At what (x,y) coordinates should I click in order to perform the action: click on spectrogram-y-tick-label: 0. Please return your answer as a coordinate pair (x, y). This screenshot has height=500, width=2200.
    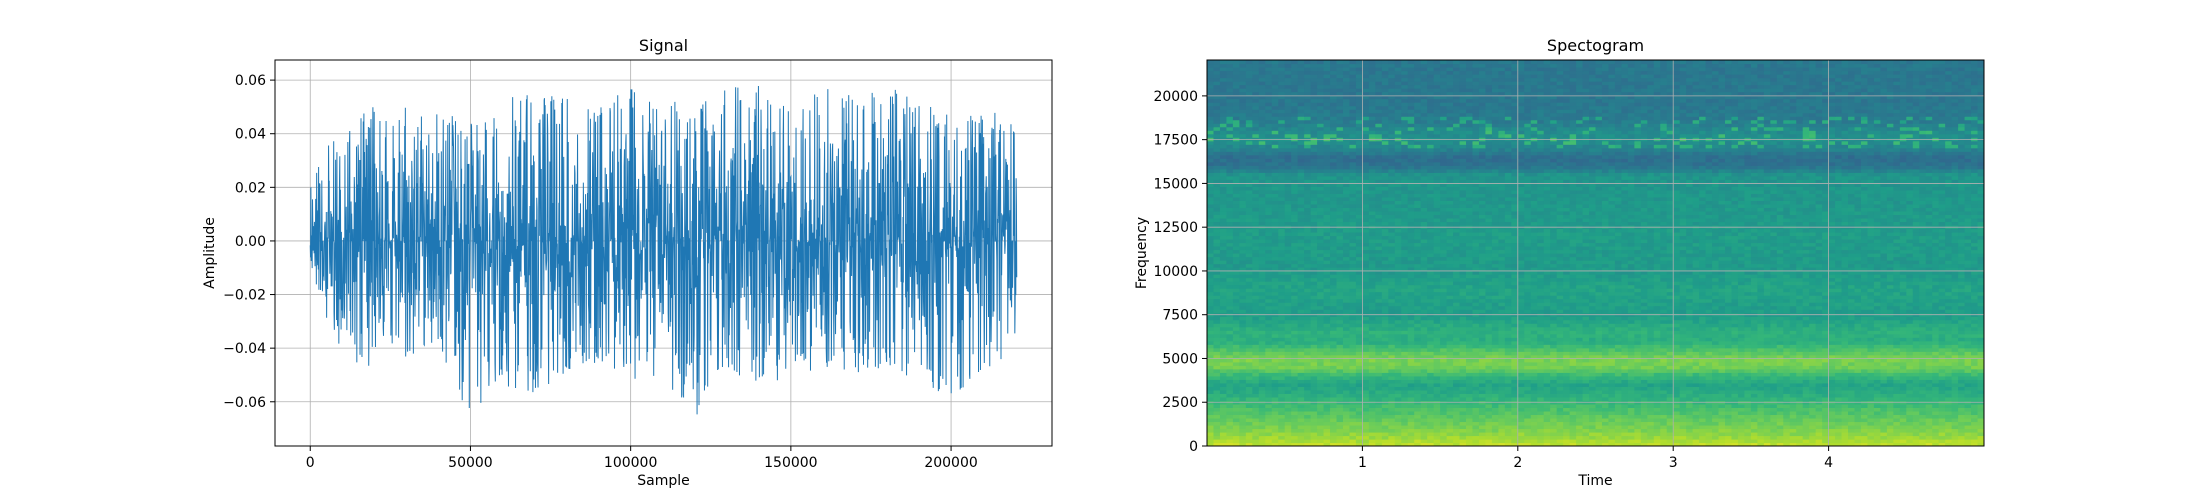
    Looking at the image, I should click on (1193, 447).